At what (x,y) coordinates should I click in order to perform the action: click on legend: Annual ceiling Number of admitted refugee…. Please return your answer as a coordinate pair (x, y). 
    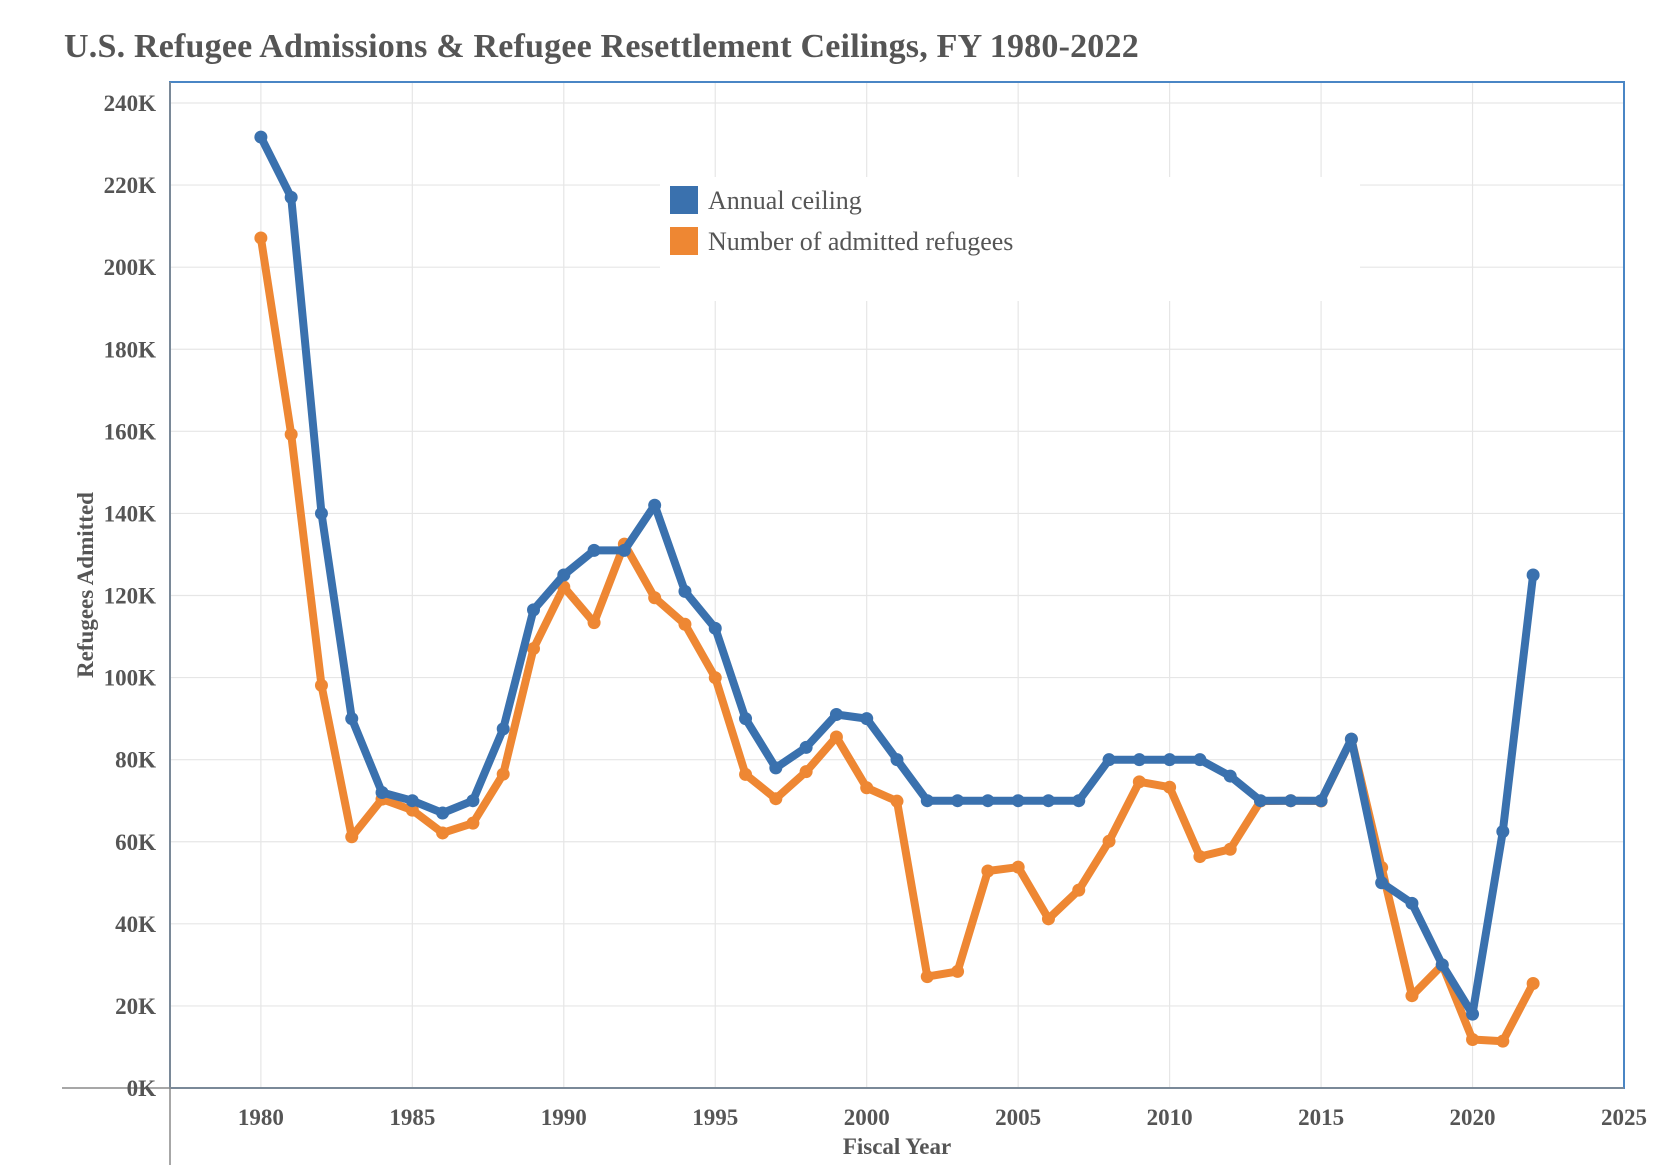
    Looking at the image, I should click on (1010, 239).